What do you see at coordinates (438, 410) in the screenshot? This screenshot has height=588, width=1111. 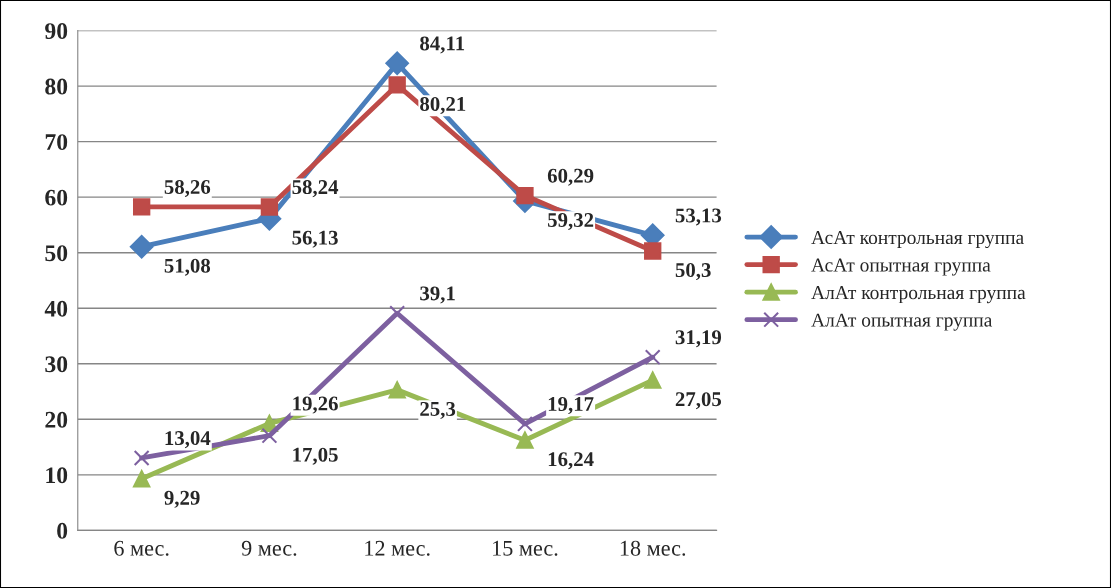 I see `data-label: 25,3` at bounding box center [438, 410].